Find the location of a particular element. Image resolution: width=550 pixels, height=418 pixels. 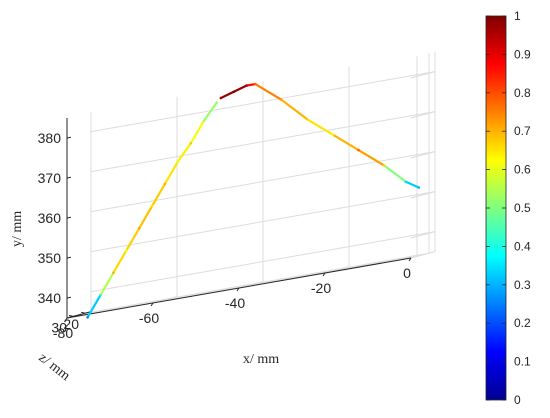

colorbar-tick-label: 0.3 is located at coordinates (522, 285).